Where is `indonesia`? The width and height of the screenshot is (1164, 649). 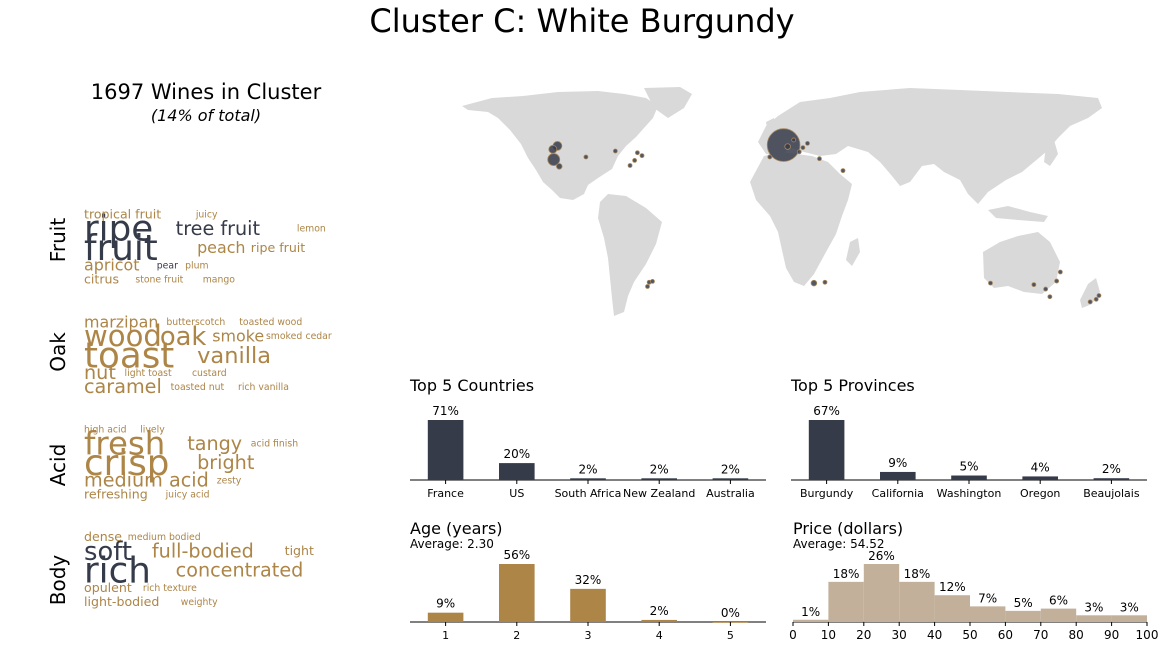
indonesia is located at coordinates (1018, 214).